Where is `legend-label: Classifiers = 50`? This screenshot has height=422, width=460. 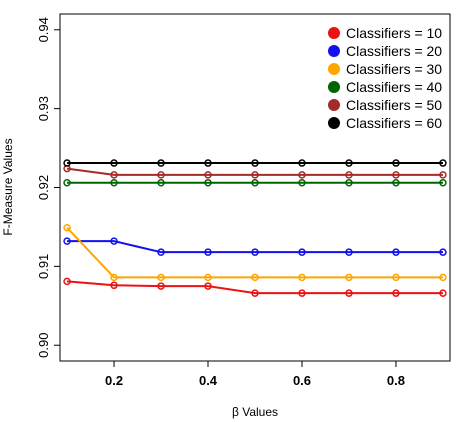
legend-label: Classifiers = 50 is located at coordinates (394, 105).